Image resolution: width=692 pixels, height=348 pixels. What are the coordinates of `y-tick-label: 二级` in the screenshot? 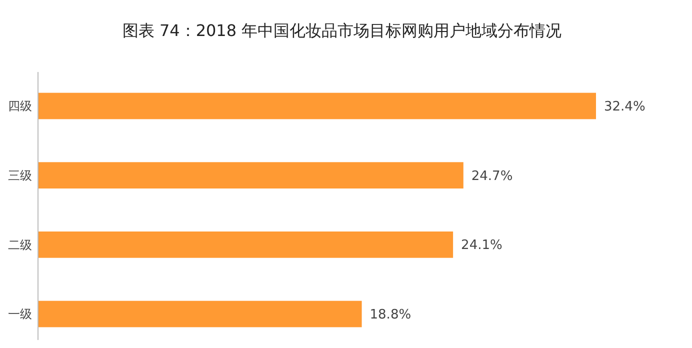 It's located at (20, 245).